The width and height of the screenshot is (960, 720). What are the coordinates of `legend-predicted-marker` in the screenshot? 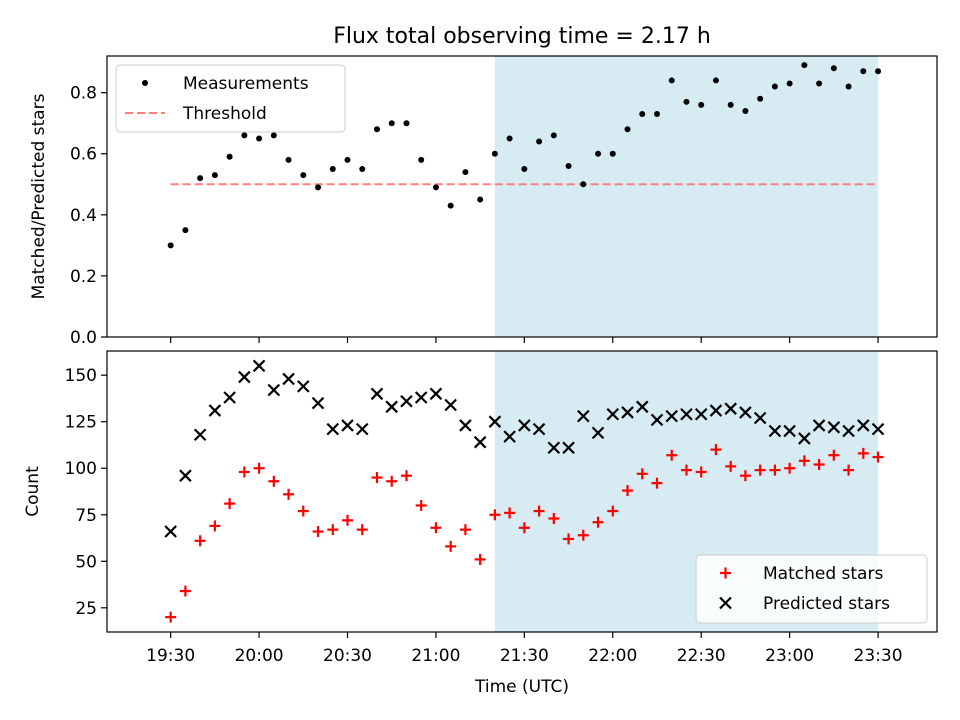 It's located at (725, 603).